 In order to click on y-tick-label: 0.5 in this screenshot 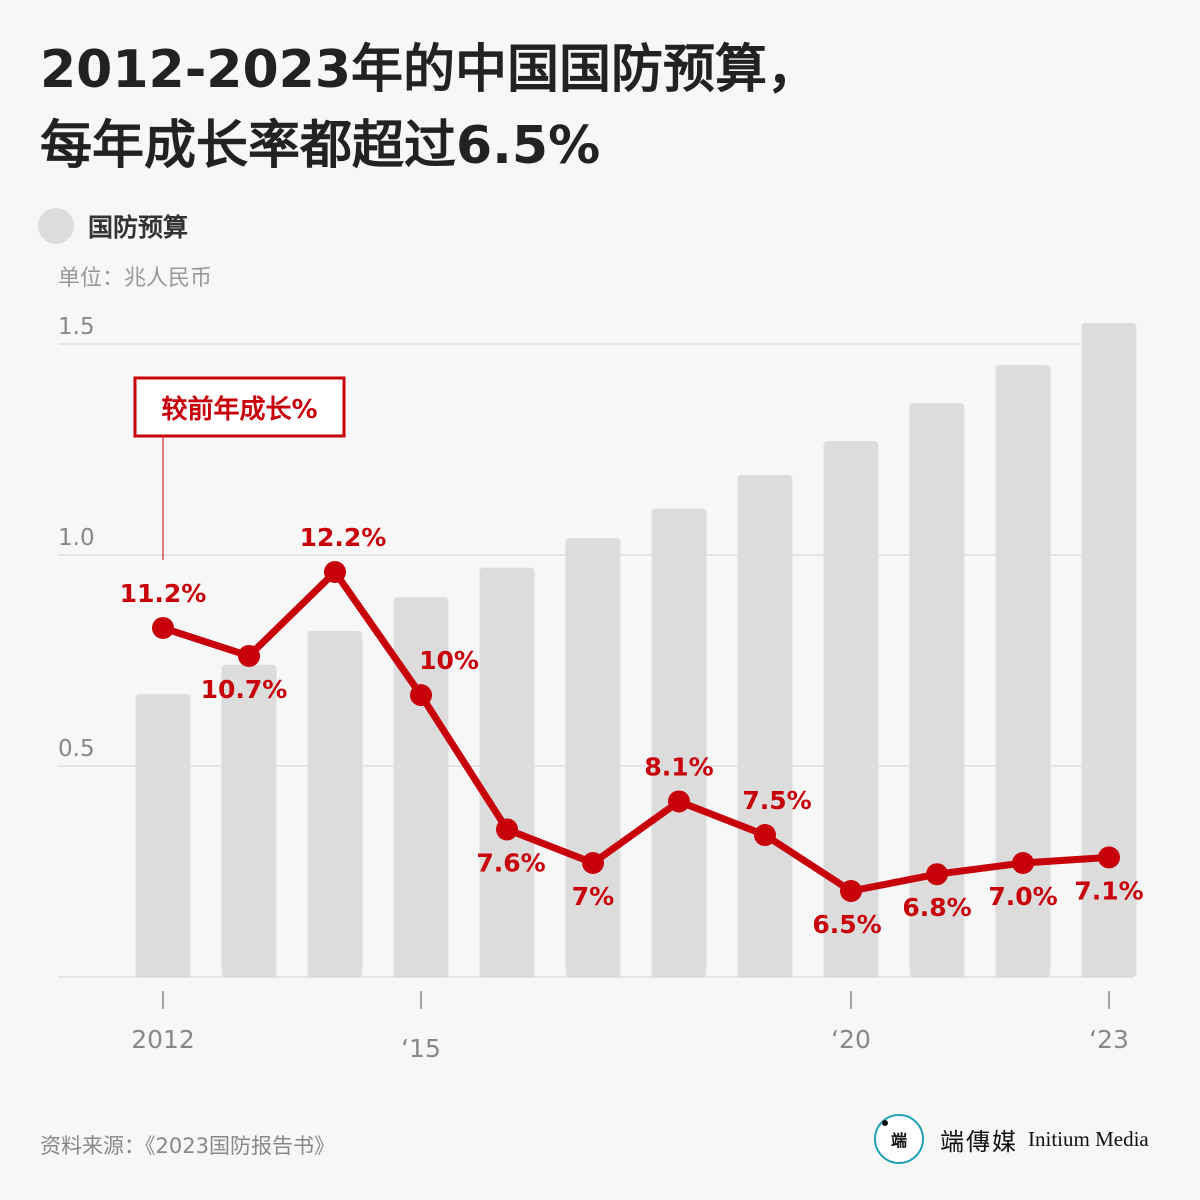, I will do `click(76, 749)`.